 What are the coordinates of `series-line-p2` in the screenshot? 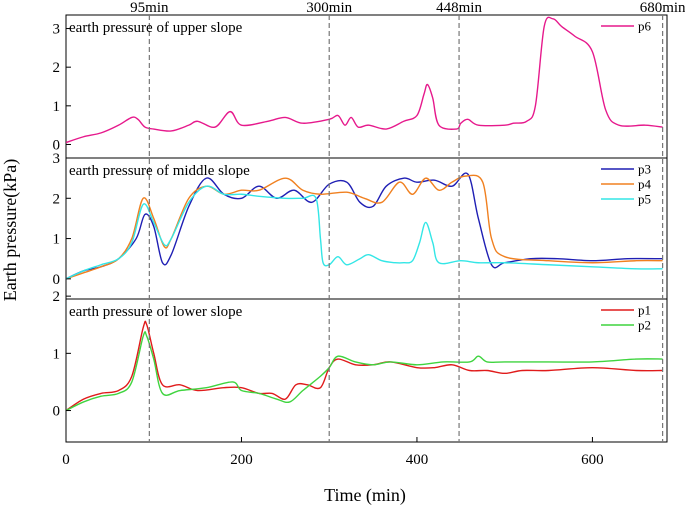 It's located at (364, 371).